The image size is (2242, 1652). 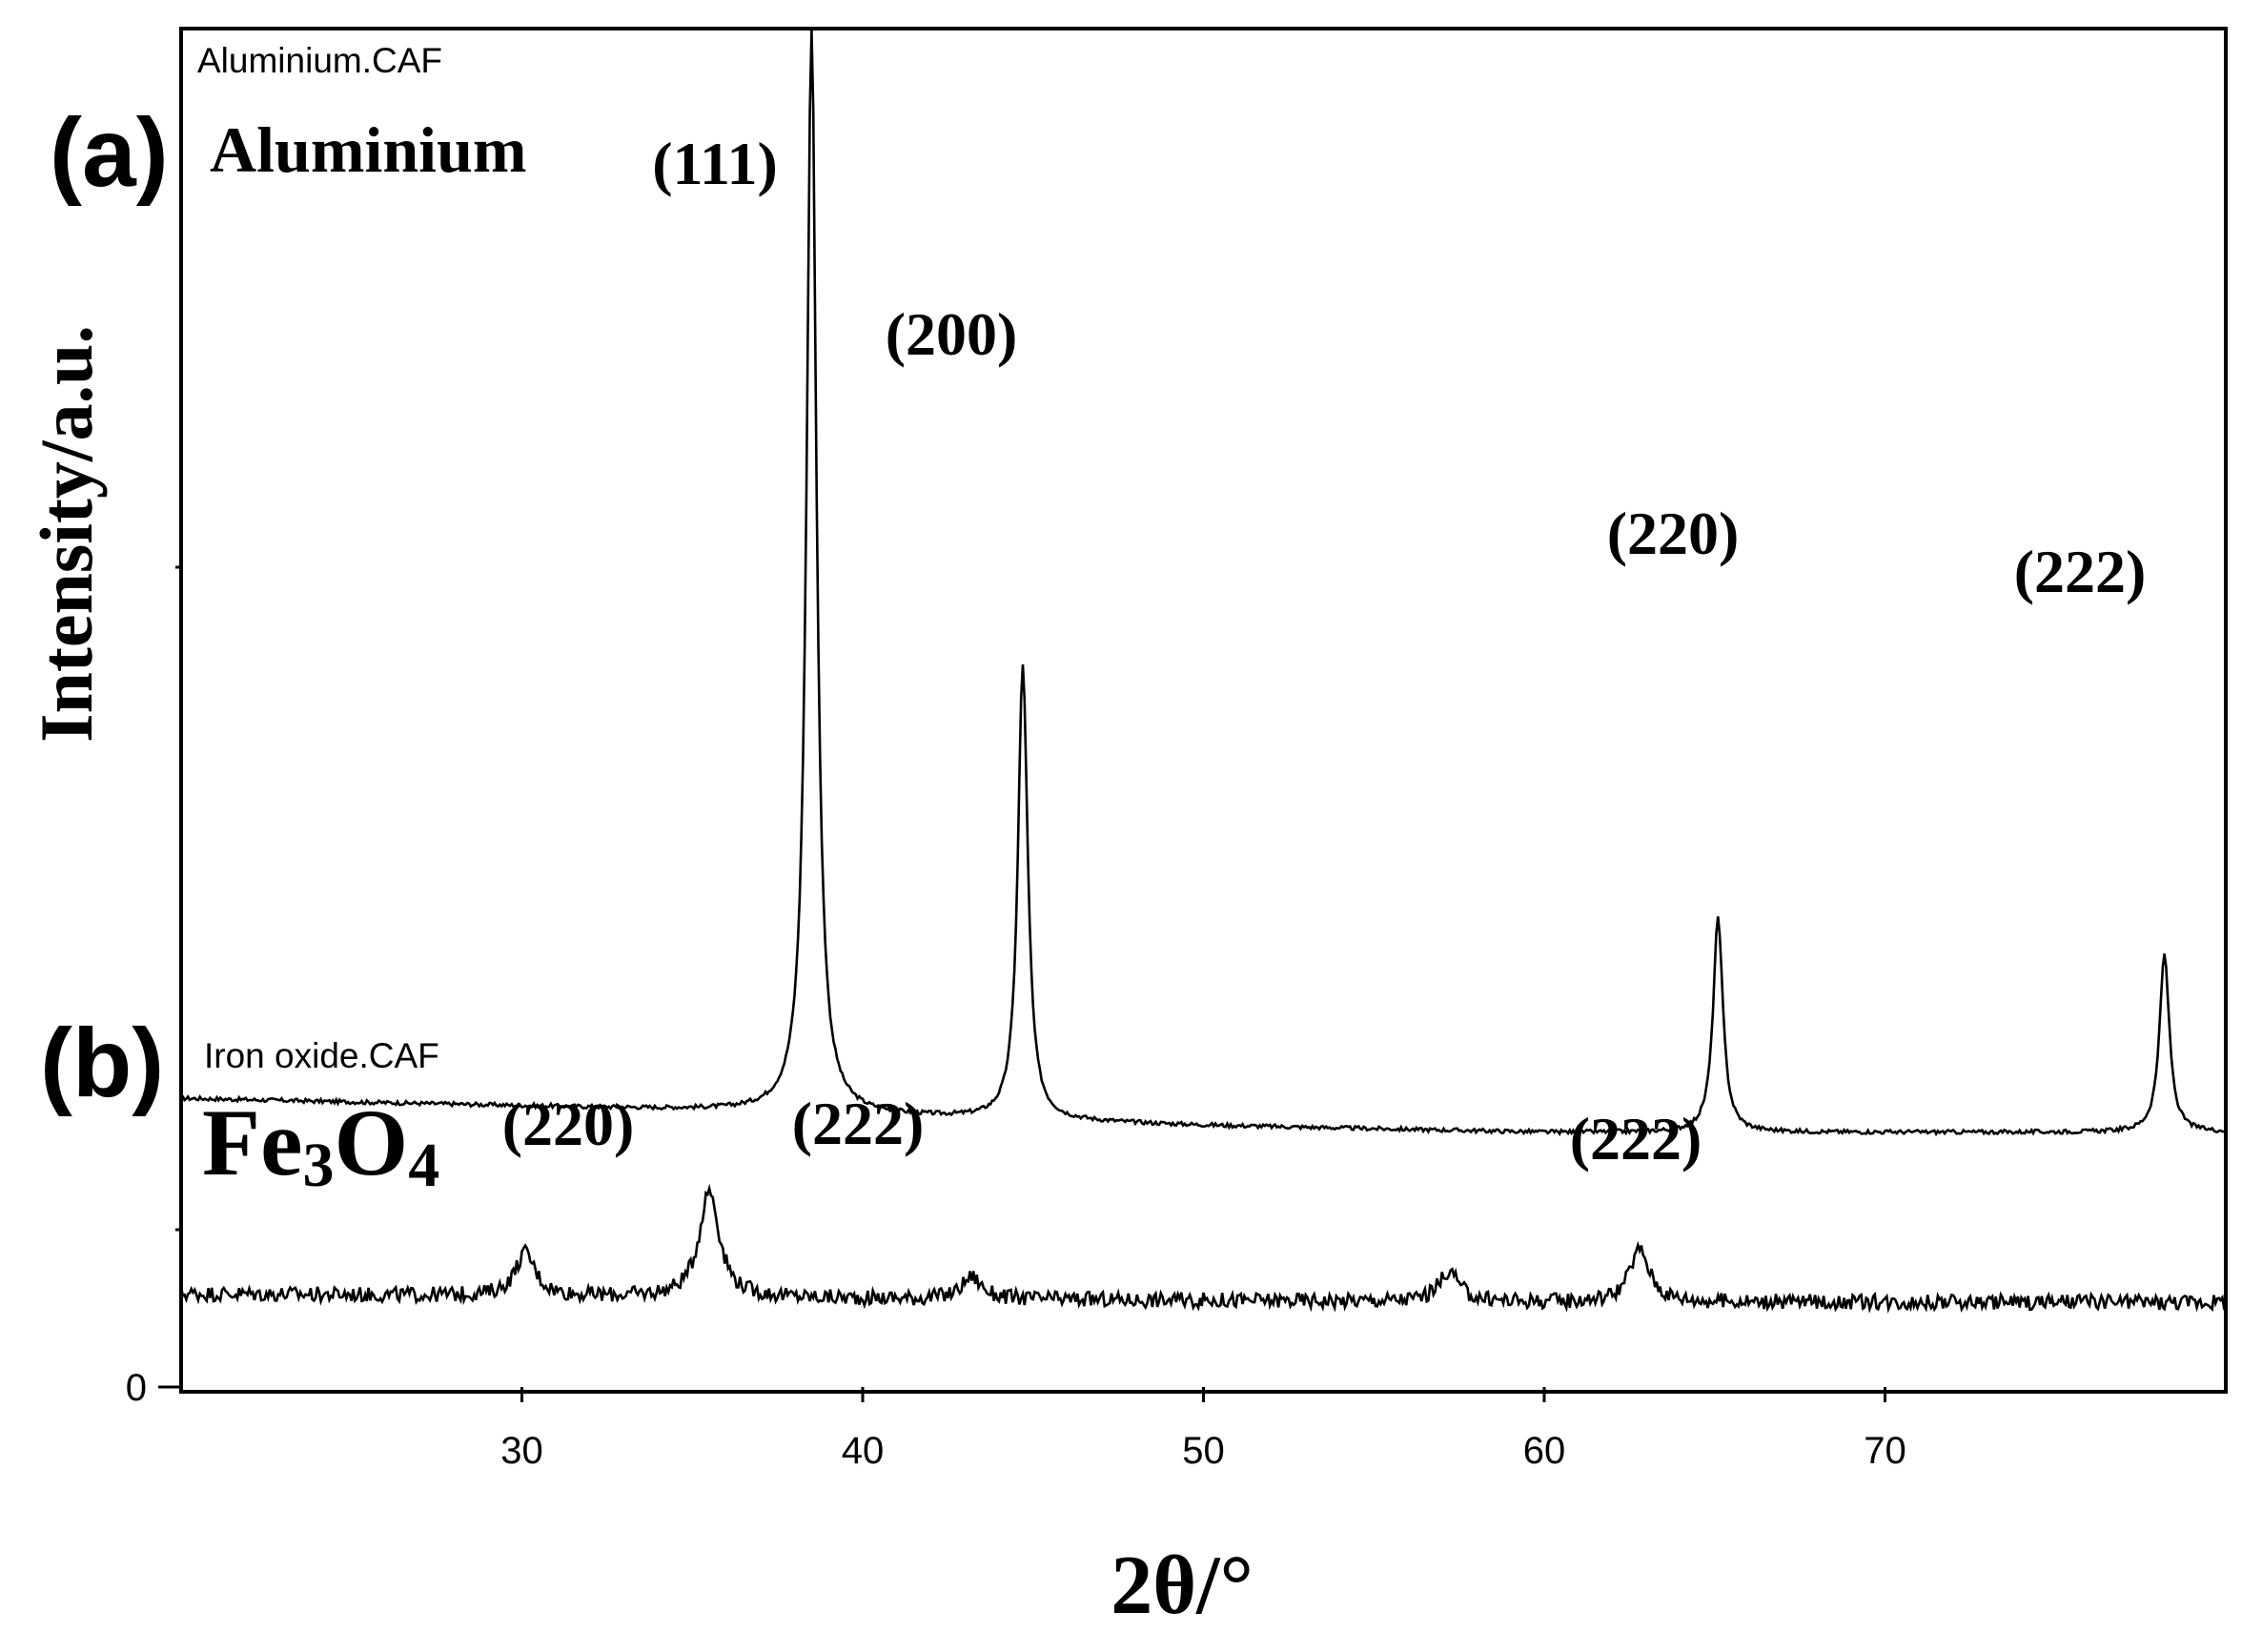 I want to click on peak-label-b-222-first: (222), so click(x=858, y=1123).